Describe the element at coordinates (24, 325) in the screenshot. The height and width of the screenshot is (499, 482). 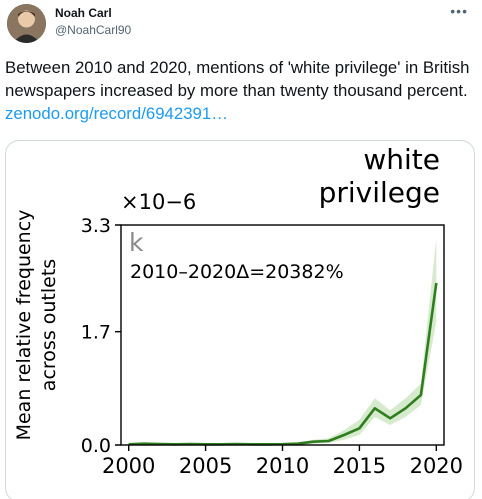
I see `y-axis-label: Mean relative frequency` at that location.